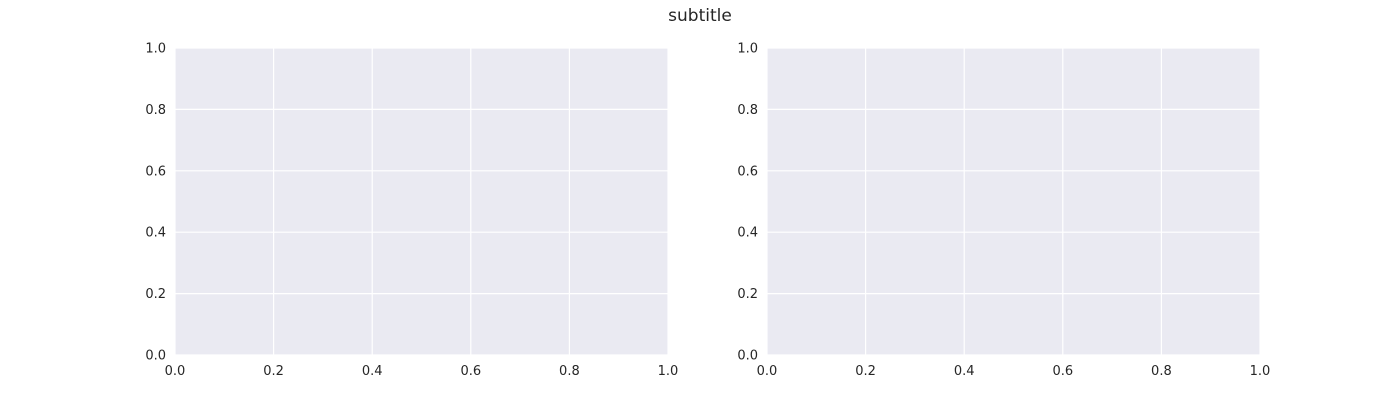  Describe the element at coordinates (747, 110) in the screenshot. I see `right-y-tick-label: 0.8` at that location.